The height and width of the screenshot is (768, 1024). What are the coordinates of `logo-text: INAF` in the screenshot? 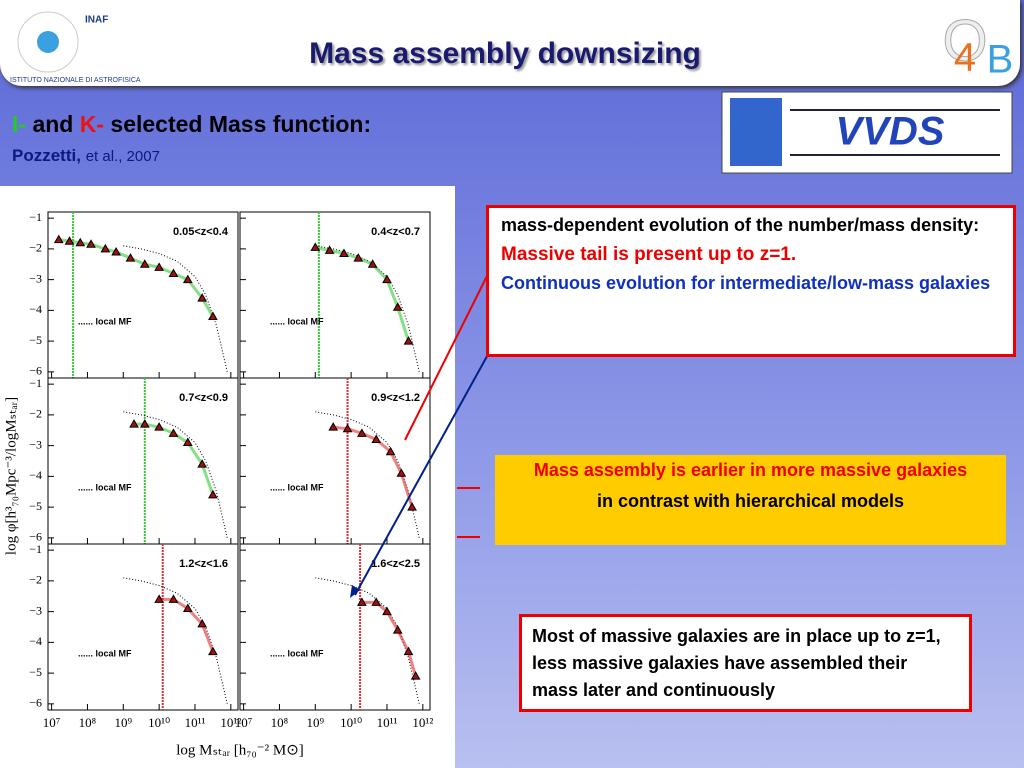 It's located at (96, 20).